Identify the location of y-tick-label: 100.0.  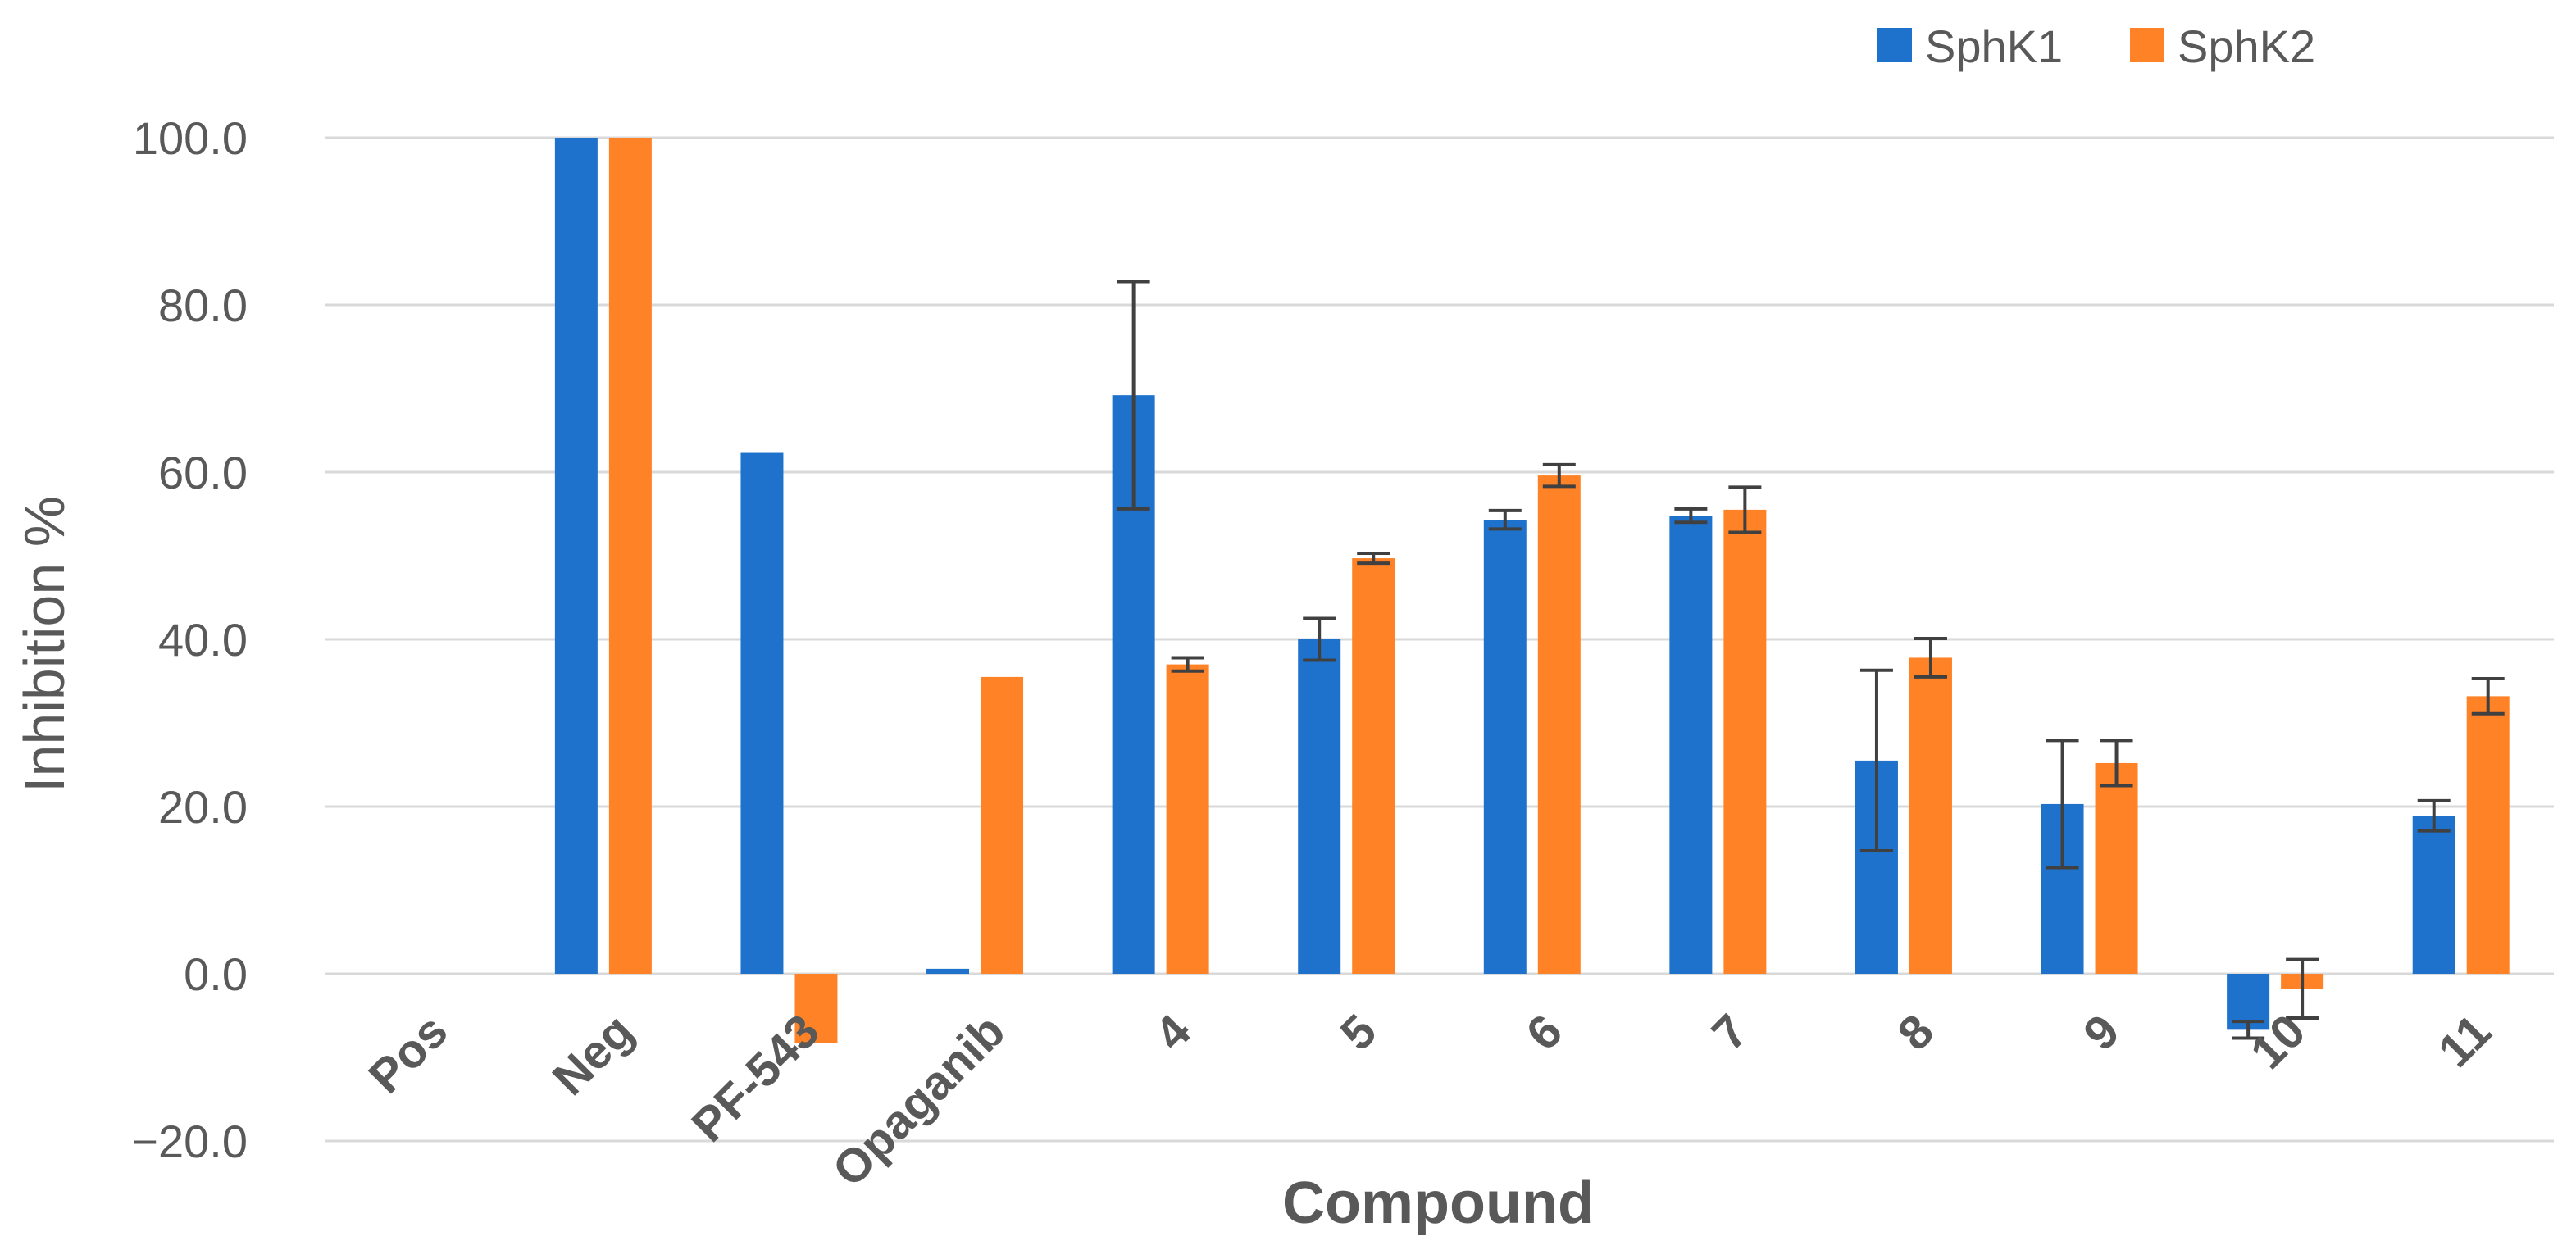
(191, 138).